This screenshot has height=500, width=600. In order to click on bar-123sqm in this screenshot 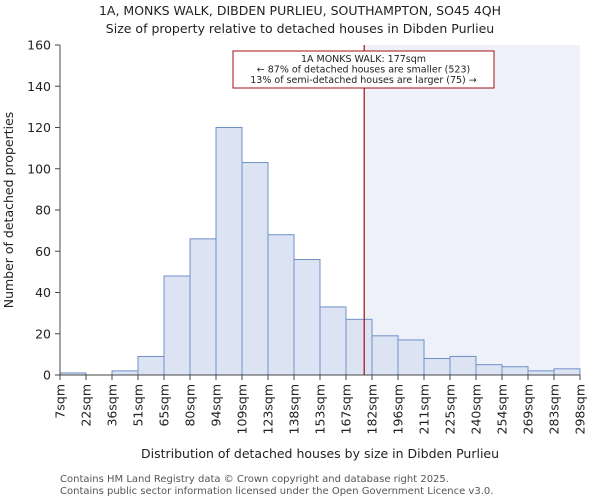, I will do `click(281, 305)`.